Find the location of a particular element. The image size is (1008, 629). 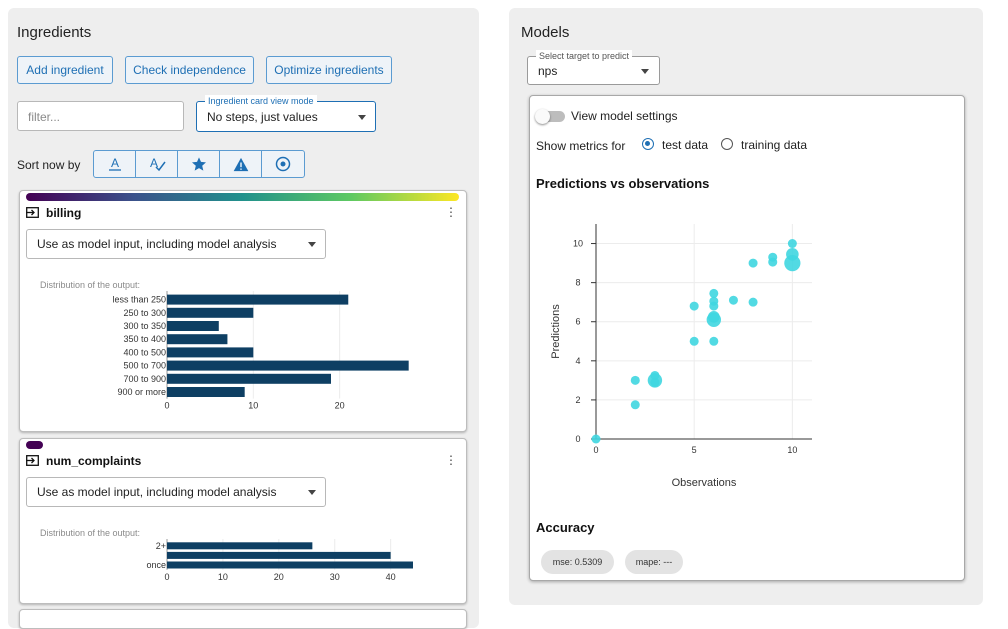

sort-button-group: A A is located at coordinates (199, 164).